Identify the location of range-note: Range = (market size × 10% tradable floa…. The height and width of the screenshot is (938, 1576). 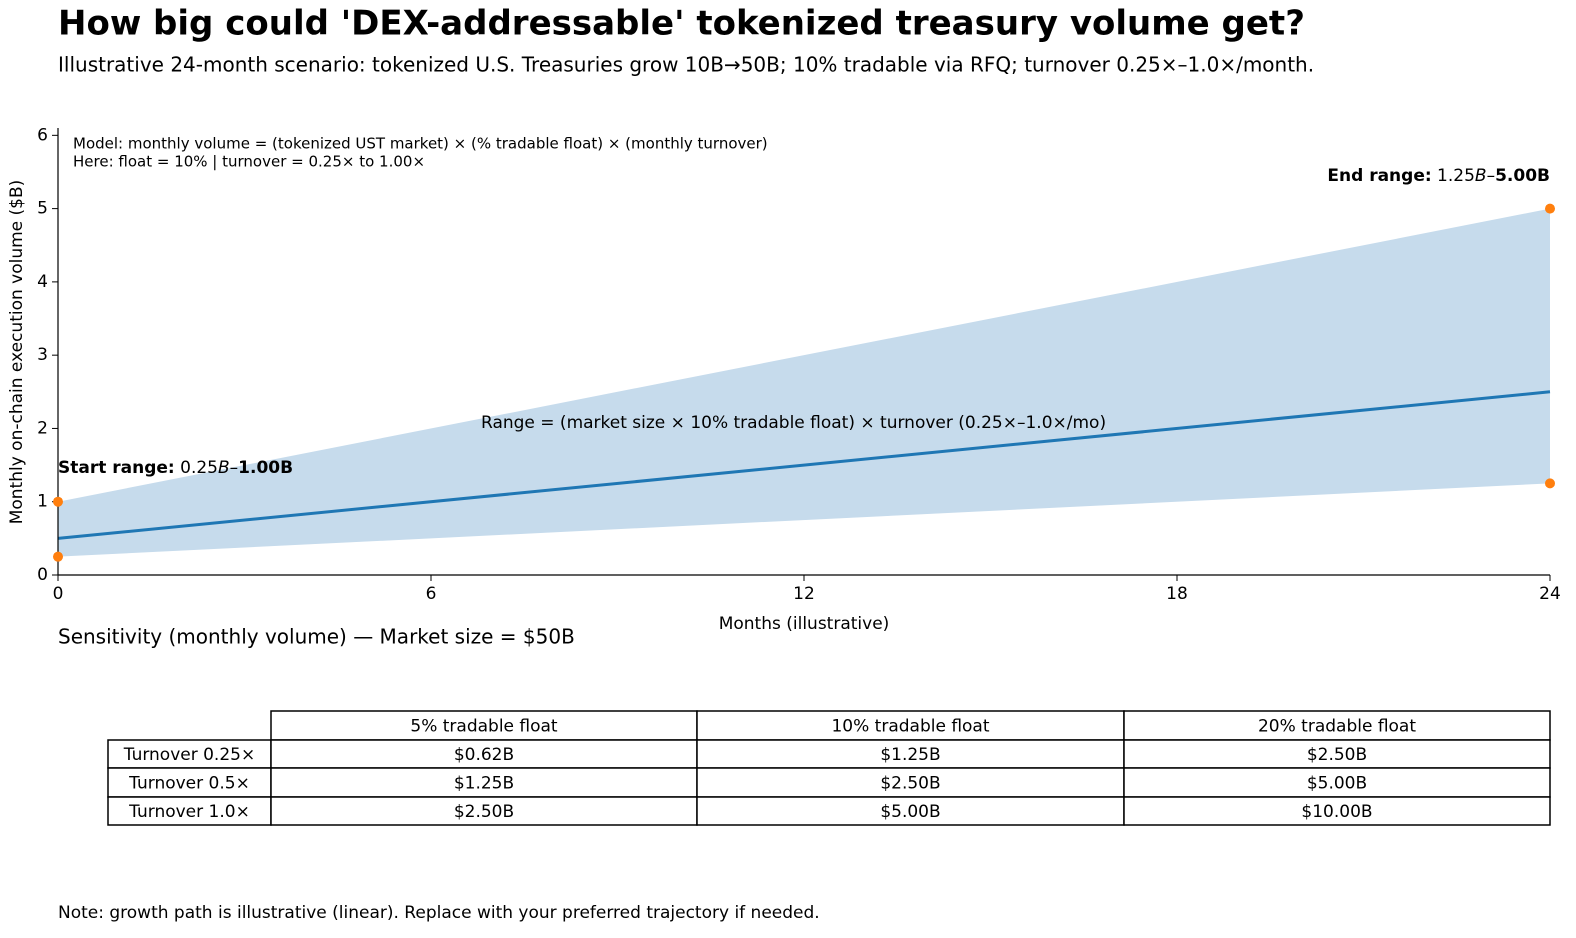
(793, 423).